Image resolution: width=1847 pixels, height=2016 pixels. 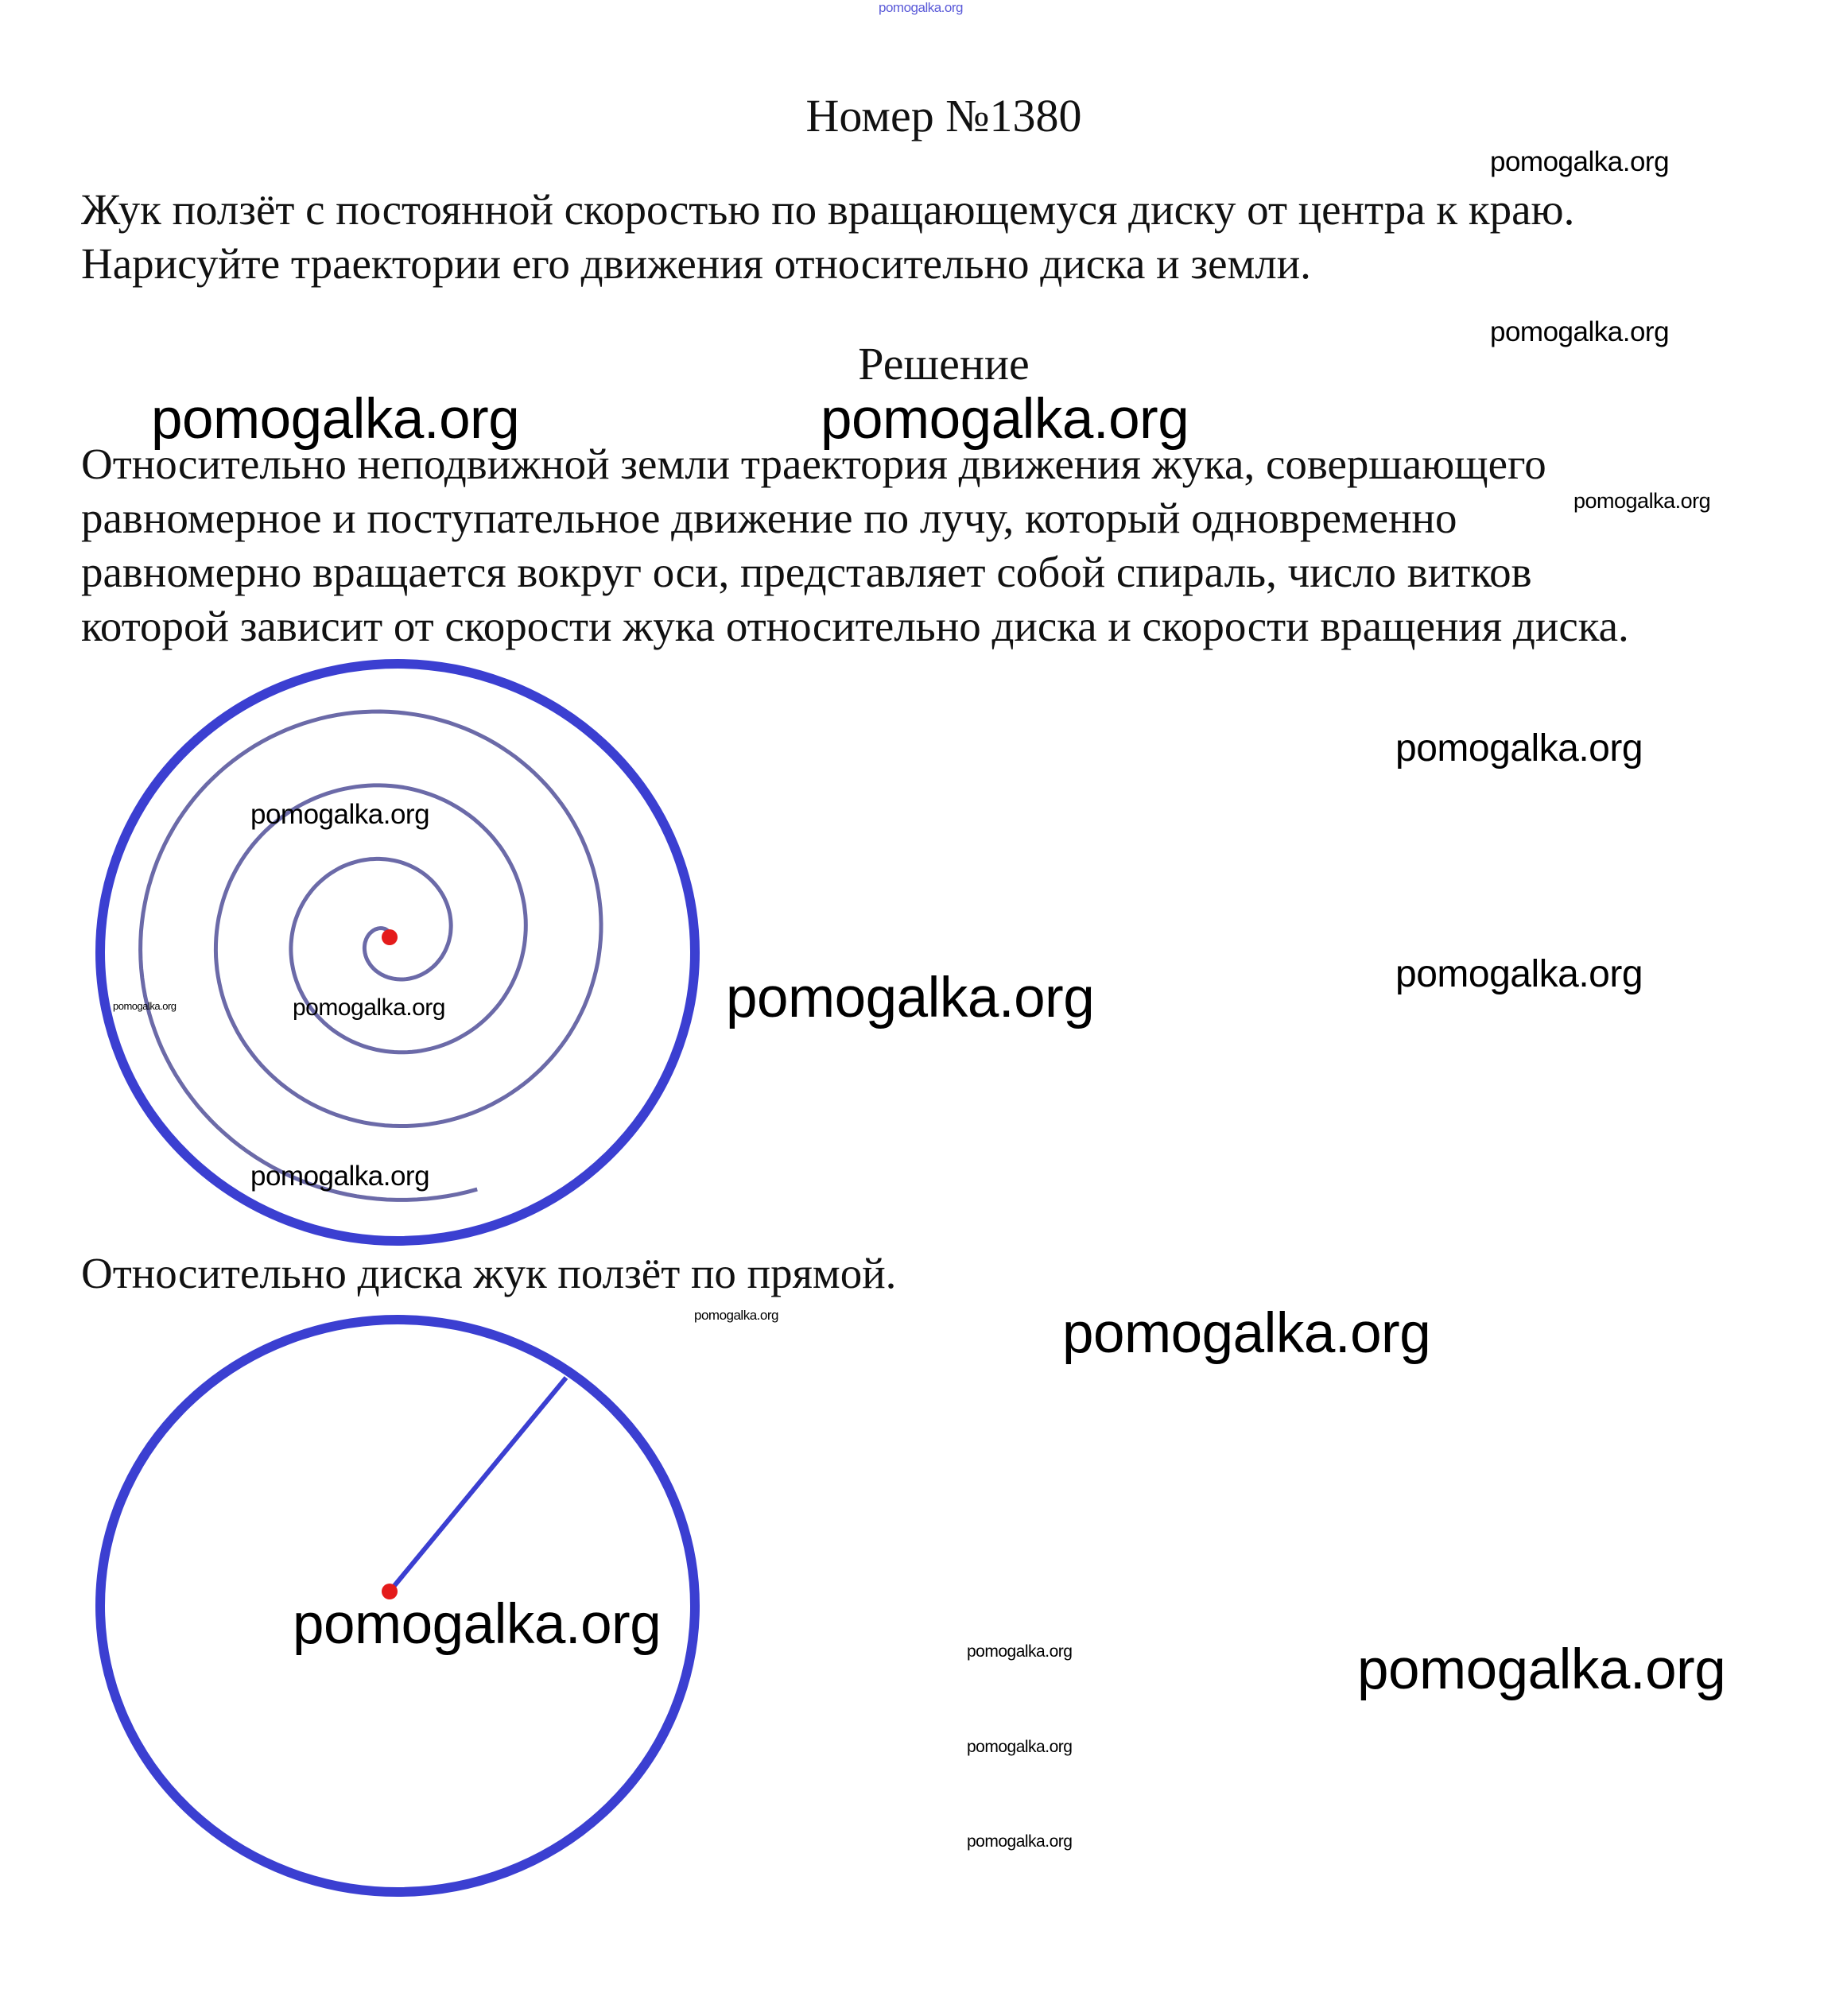 I want to click on solution-disk-text: Относительно диска жук ползёт по прямой., so click(x=489, y=1273).